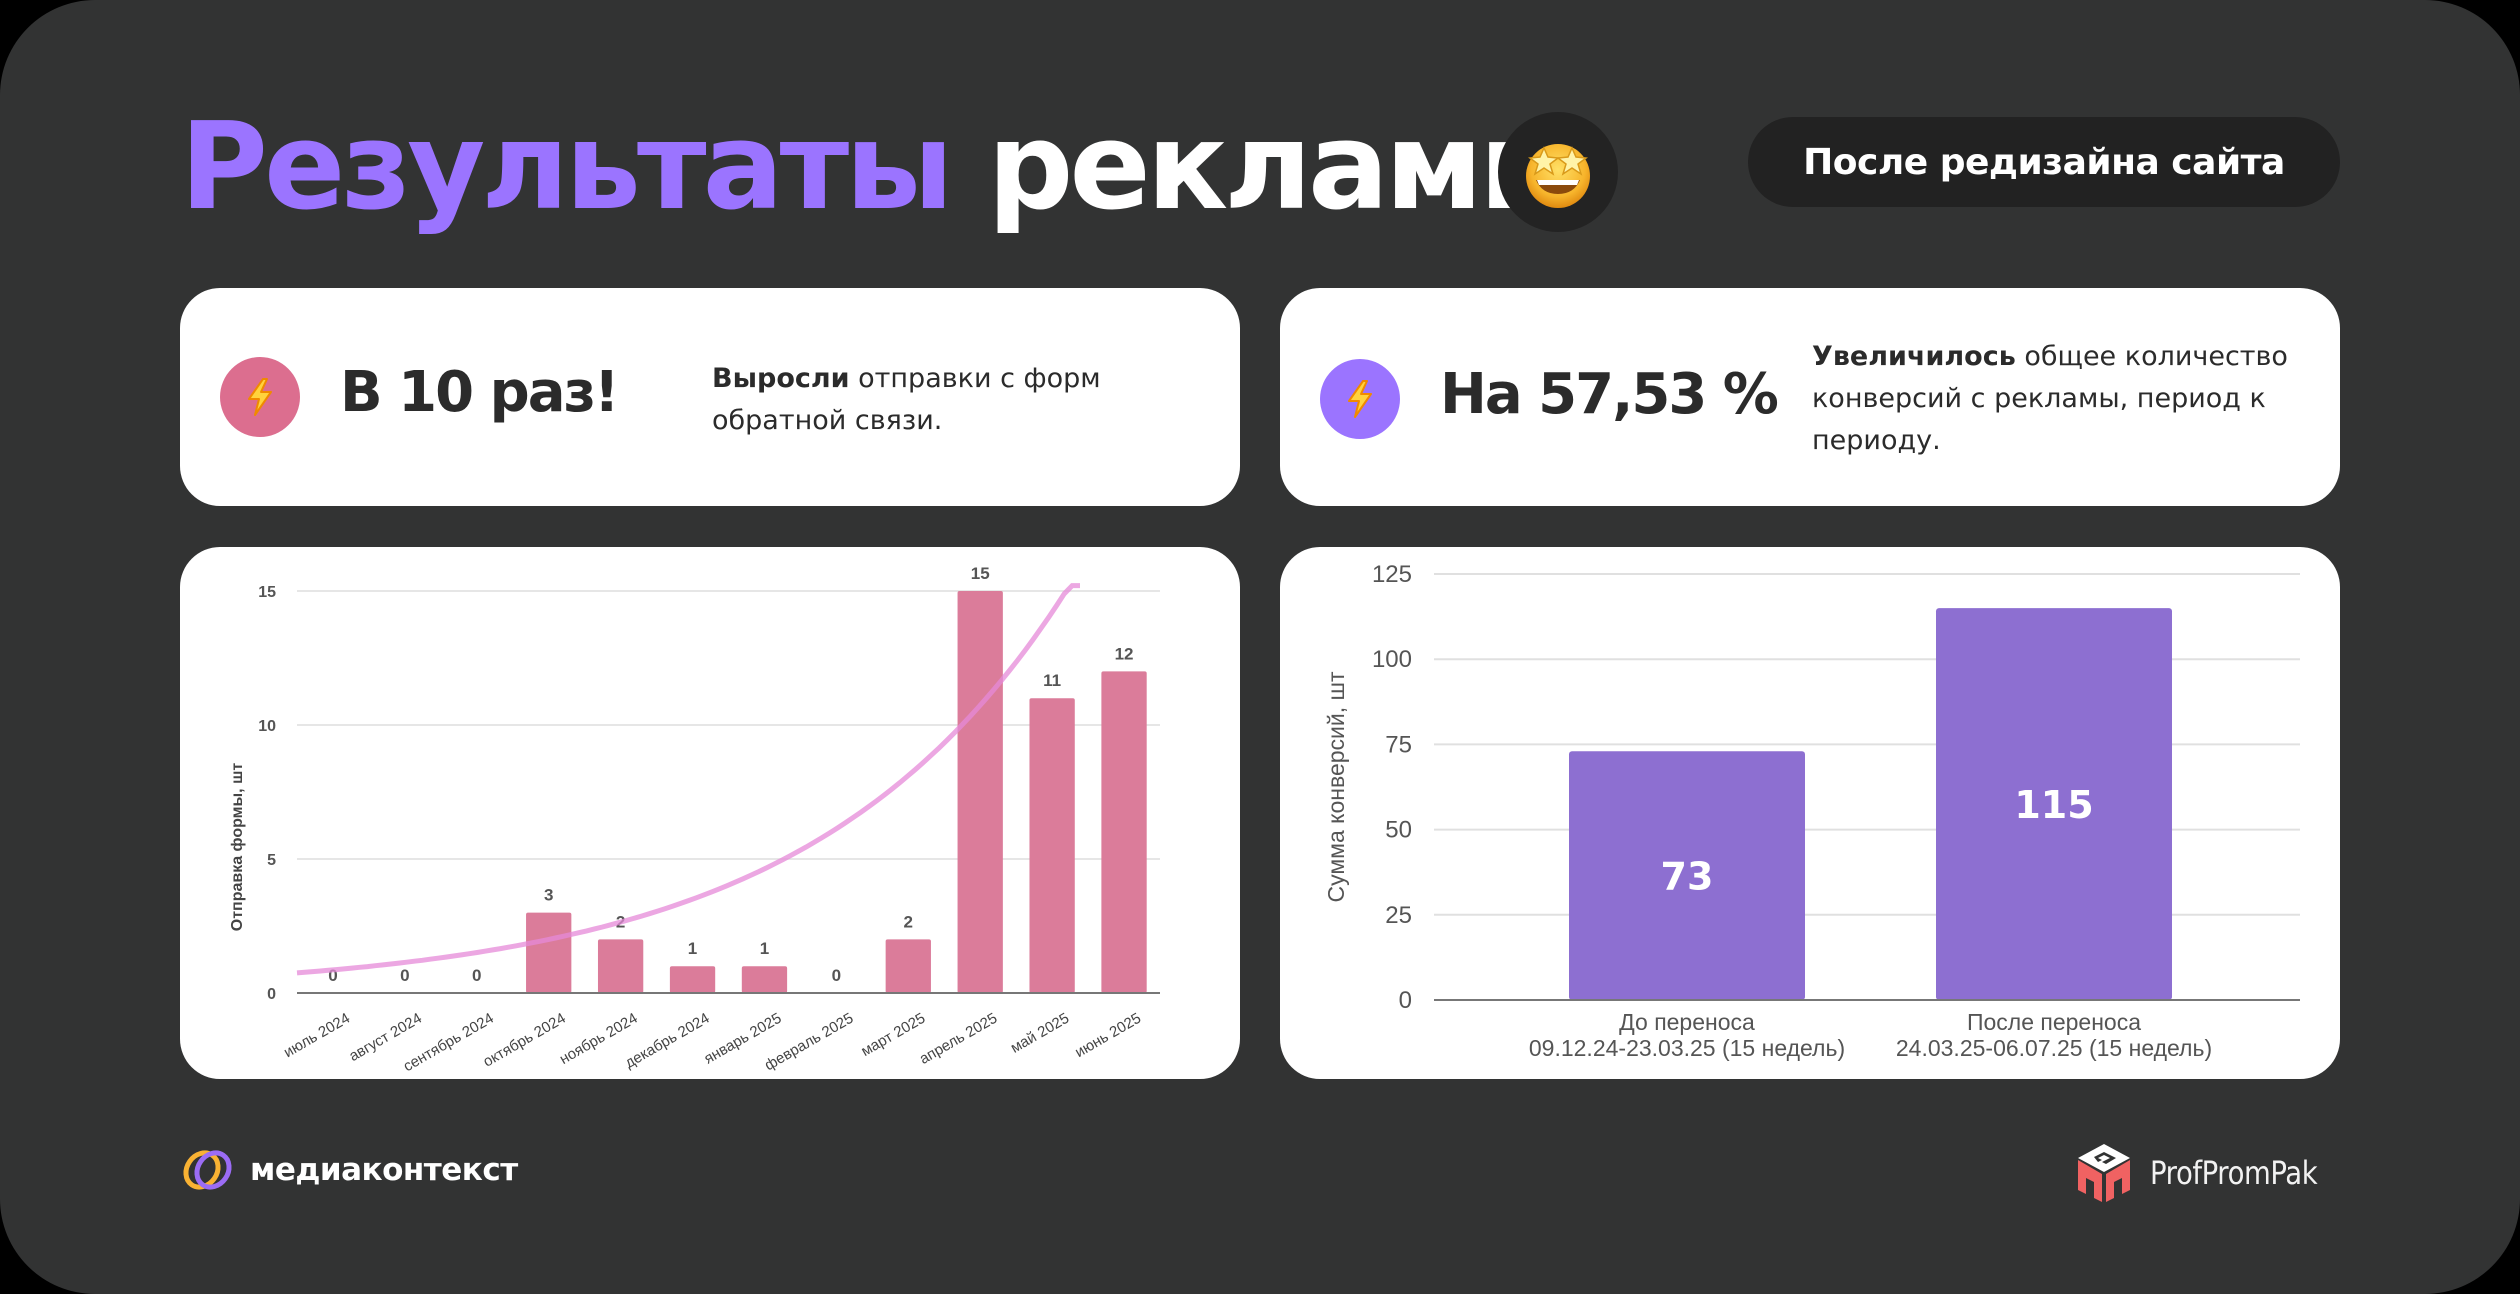  Describe the element at coordinates (2234, 1173) in the screenshot. I see `brand-name: ProfPromPak` at that location.